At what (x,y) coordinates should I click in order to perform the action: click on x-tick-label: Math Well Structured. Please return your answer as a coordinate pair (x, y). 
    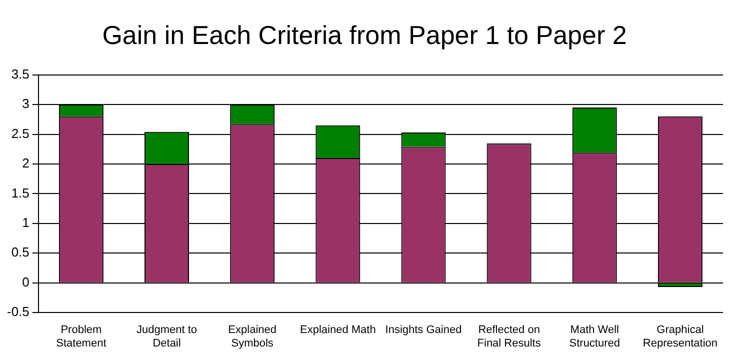
    Looking at the image, I should click on (594, 337).